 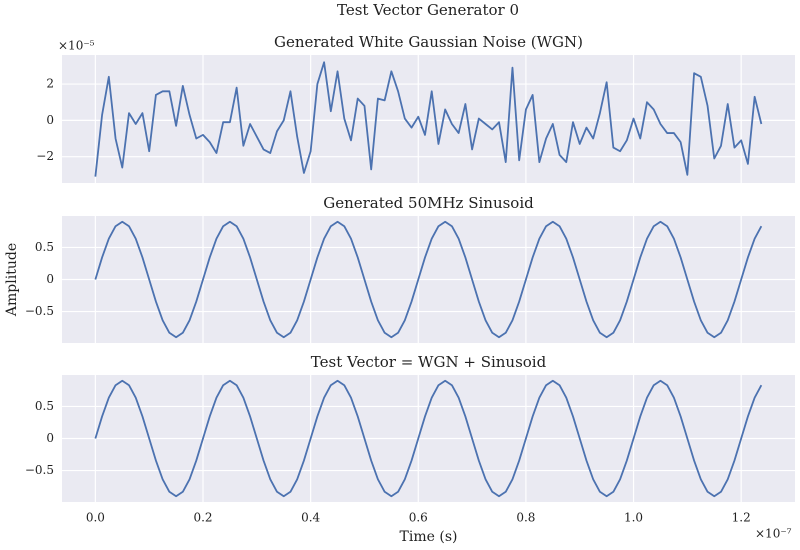 What do you see at coordinates (428, 10) in the screenshot?
I see `figure-title: Test Vector Generator 0` at bounding box center [428, 10].